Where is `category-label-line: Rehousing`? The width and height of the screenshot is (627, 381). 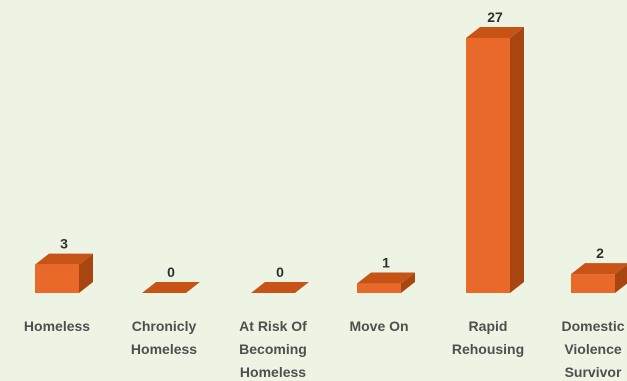 category-label-line: Rehousing is located at coordinates (488, 349).